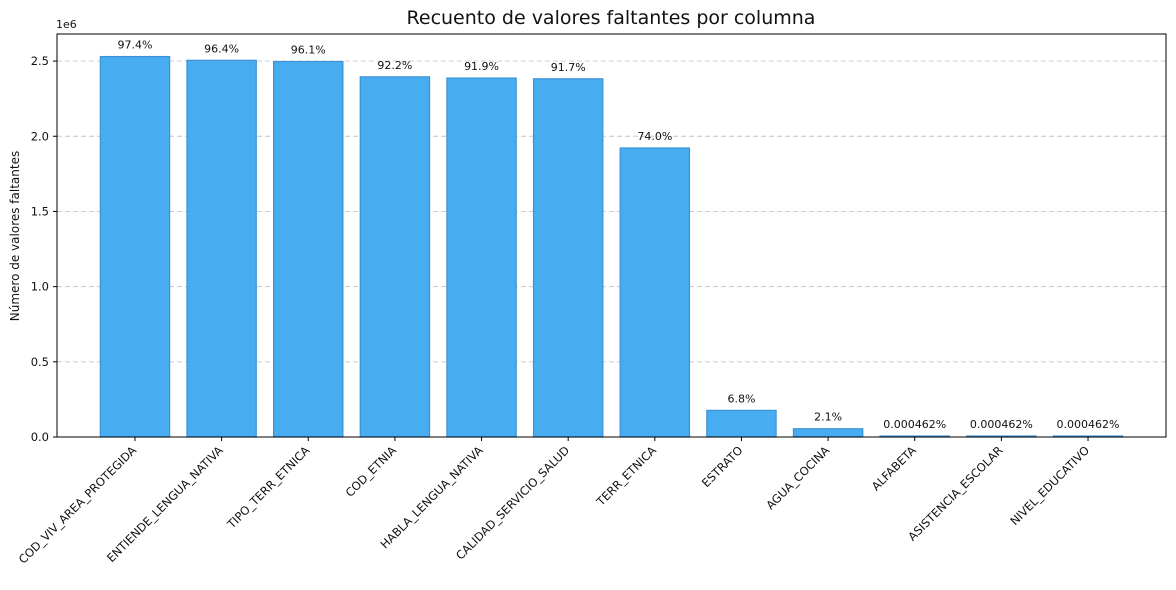 This screenshot has width=1176, height=590. Describe the element at coordinates (654, 136) in the screenshot. I see `bar-value-label: 74.0%` at that location.